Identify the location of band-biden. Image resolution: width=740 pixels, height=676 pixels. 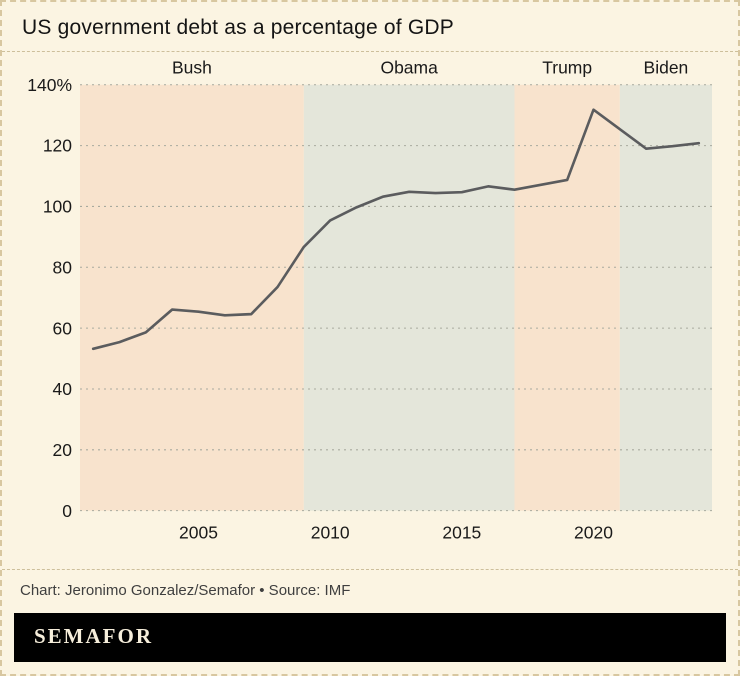
(665, 297).